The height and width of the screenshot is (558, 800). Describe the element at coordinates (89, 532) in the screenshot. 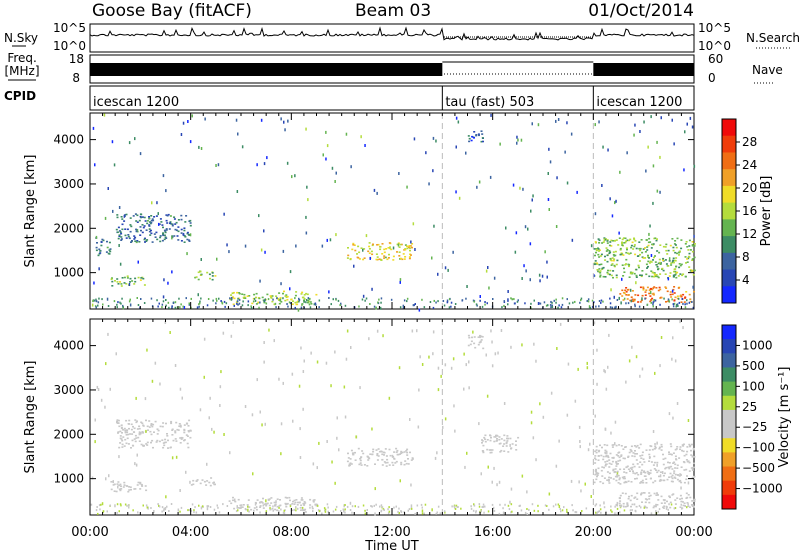

I see `time-axis-tick-label-0: 00:00` at that location.